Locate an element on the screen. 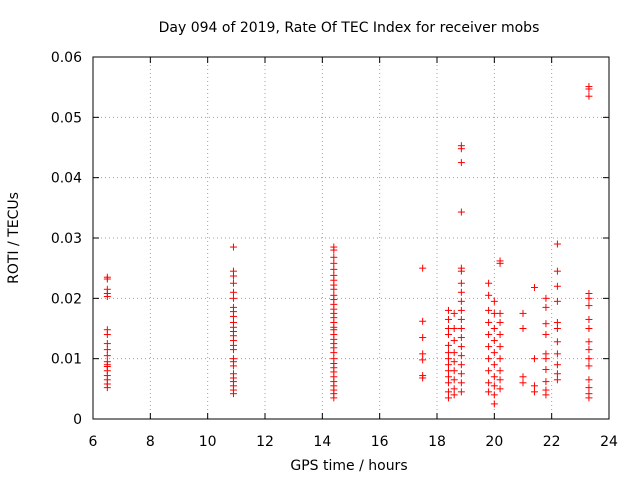  y-tick-label: 0.04 is located at coordinates (66, 179).